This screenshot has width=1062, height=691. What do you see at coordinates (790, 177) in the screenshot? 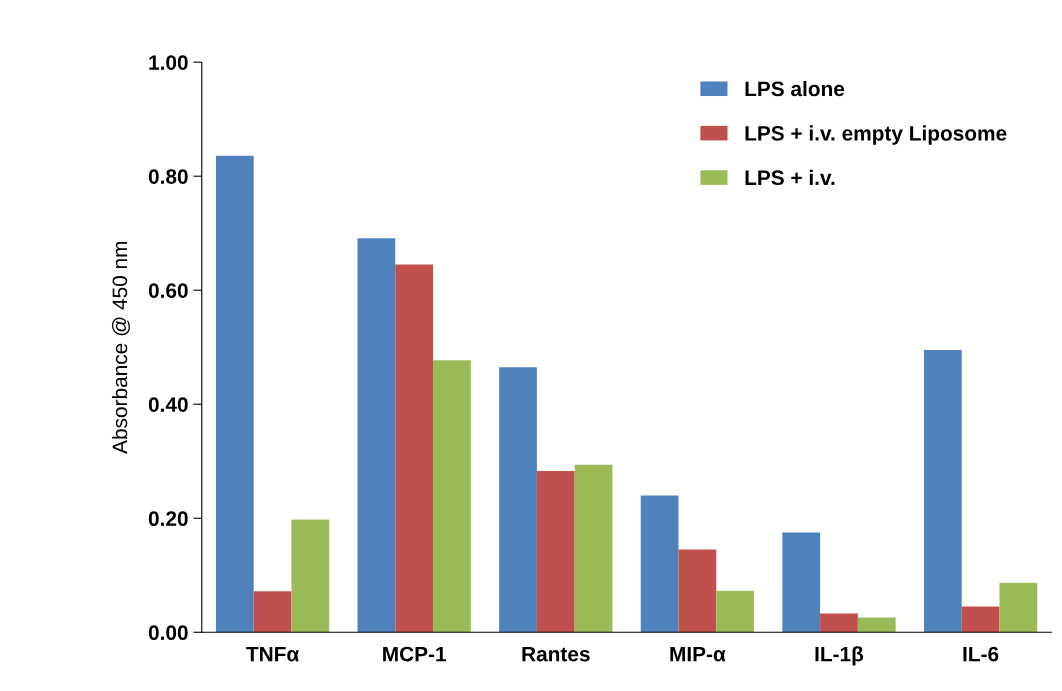
I see `legend-label: LPS + i.v.` at bounding box center [790, 177].